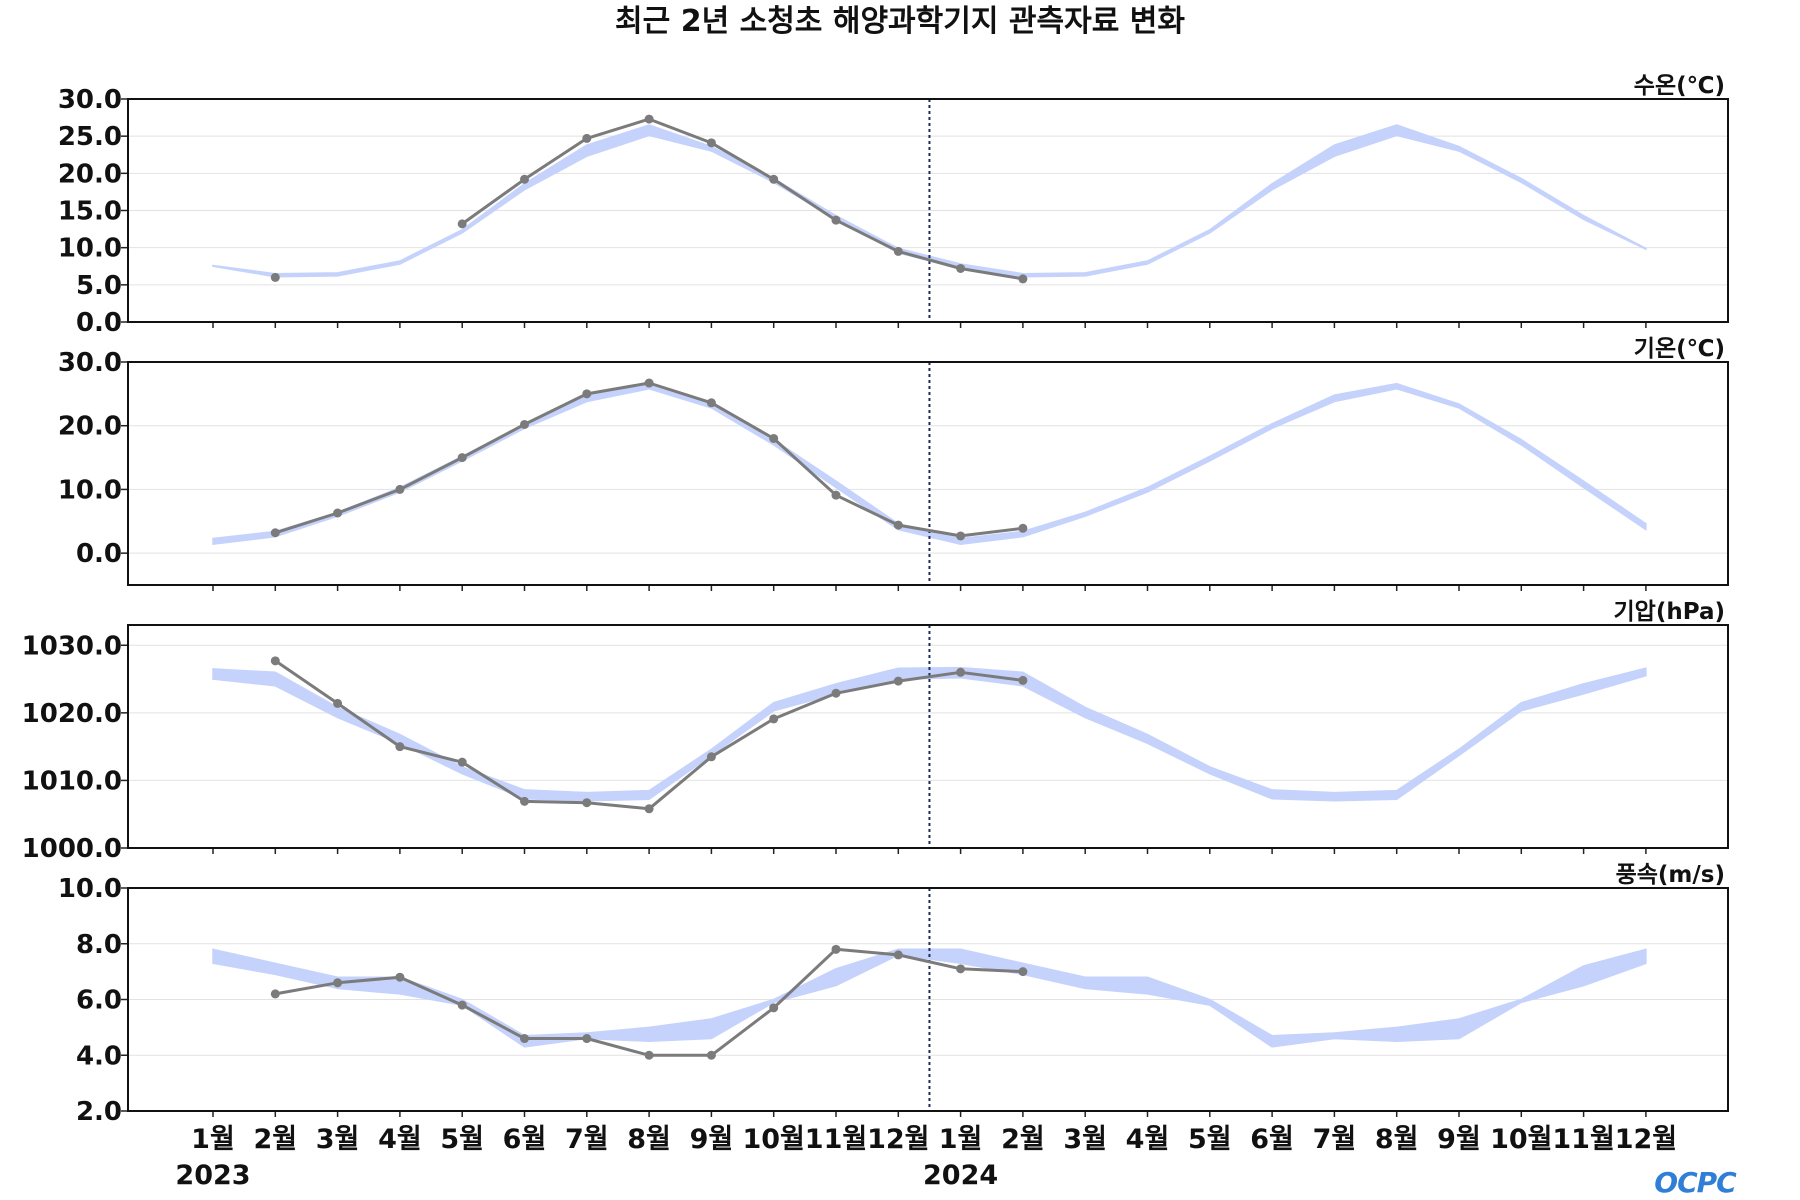 This screenshot has width=1800, height=1200. What do you see at coordinates (587, 1139) in the screenshot?
I see `x-tick-label: 7월` at bounding box center [587, 1139].